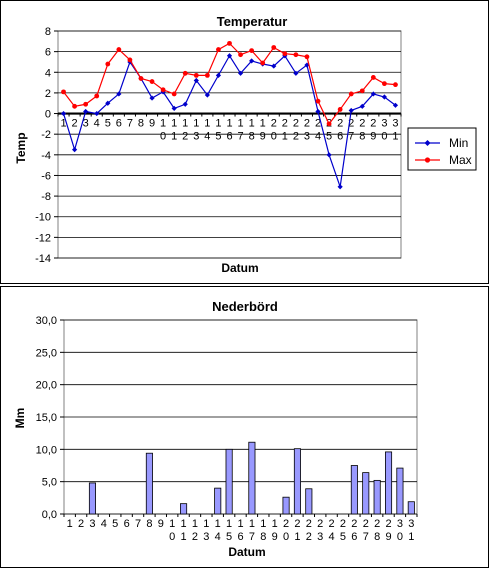 The image size is (490, 569). Describe the element at coordinates (46, 156) in the screenshot. I see `temperature-y-tick-label: -4` at that location.